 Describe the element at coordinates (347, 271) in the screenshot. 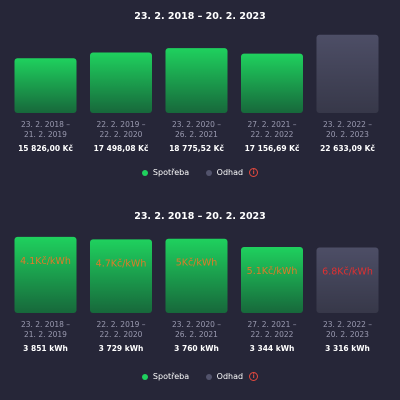

I see `rate-label: 6.8Kč/kWh` at that location.